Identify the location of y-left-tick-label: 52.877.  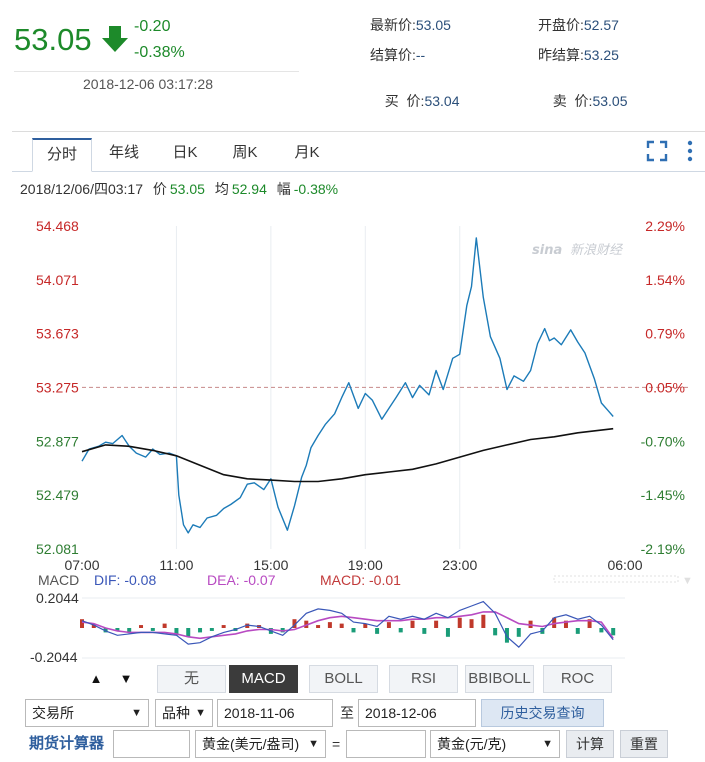
(57, 441).